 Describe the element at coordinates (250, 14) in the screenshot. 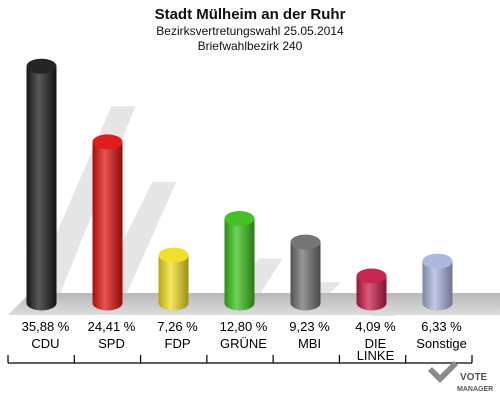

I see `chart-title: Stadt Mülheim an der Ruhr` at that location.